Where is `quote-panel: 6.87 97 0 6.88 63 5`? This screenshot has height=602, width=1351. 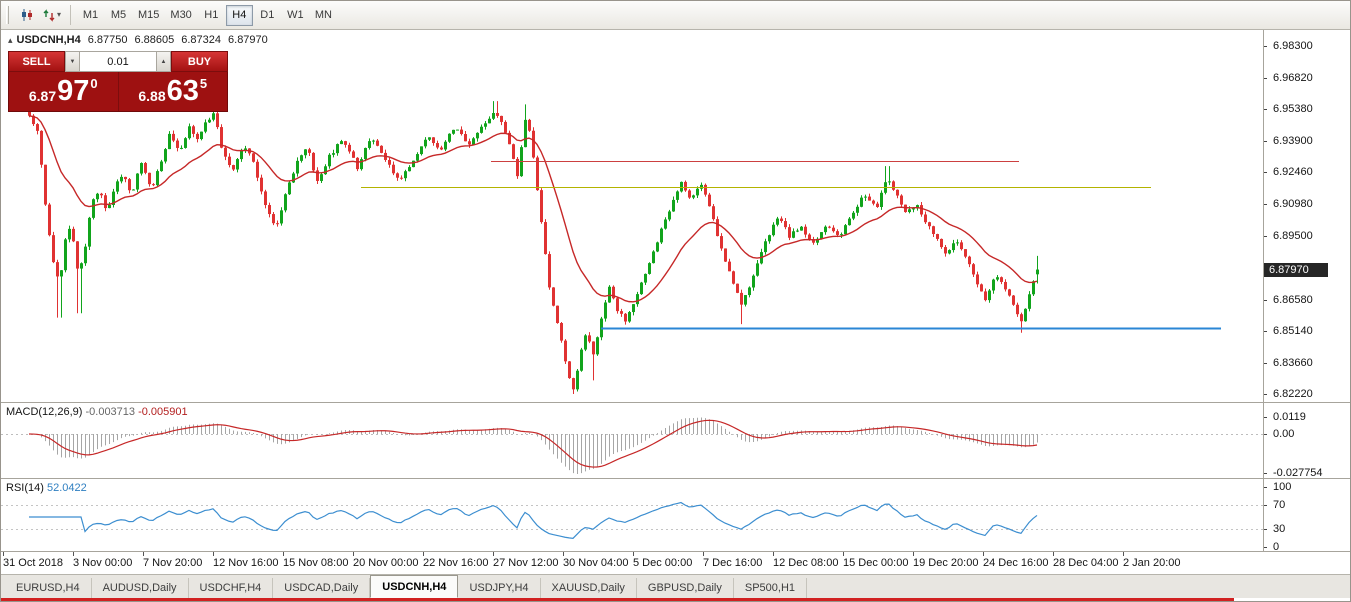 quote-panel: 6.87 97 0 6.88 63 5 is located at coordinates (118, 92).